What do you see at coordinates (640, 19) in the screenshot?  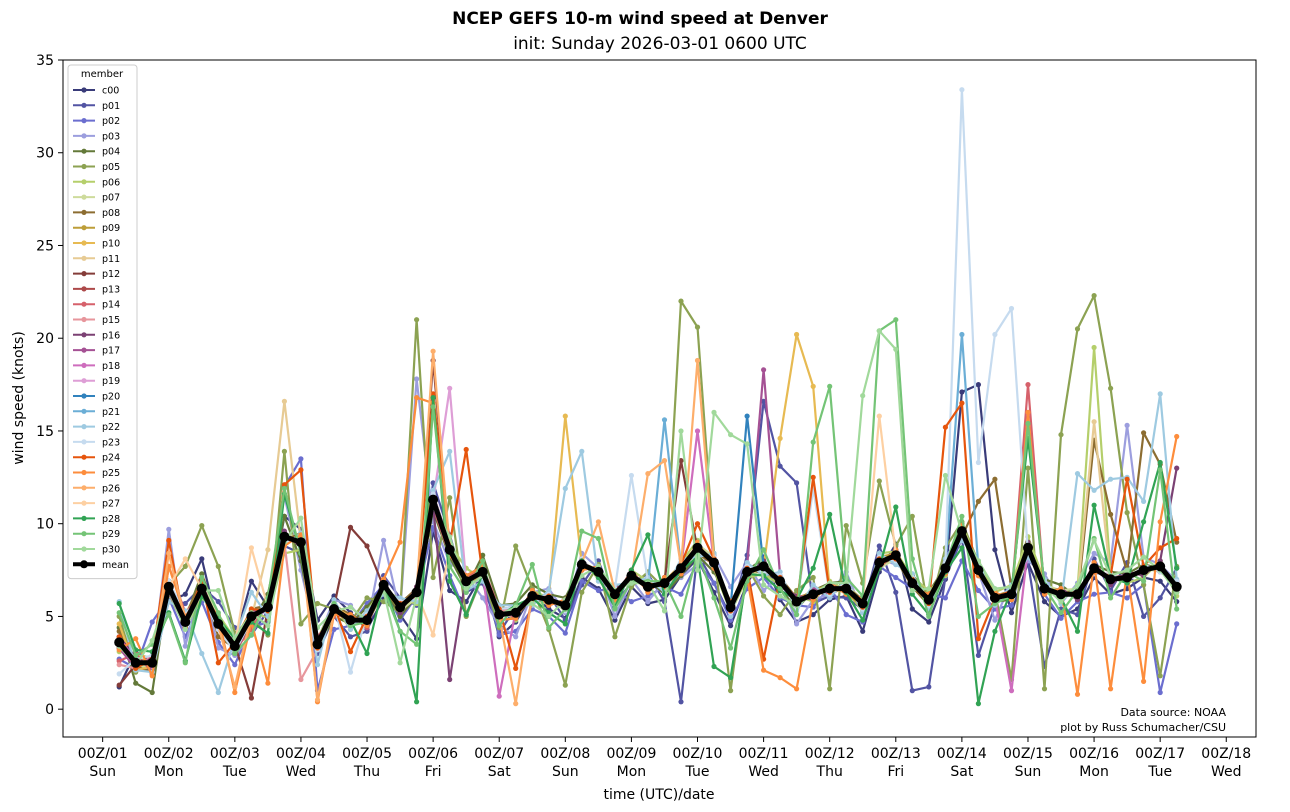 I see `chart-title: NCEP GEFS 10-m wind speed at Denver` at bounding box center [640, 19].